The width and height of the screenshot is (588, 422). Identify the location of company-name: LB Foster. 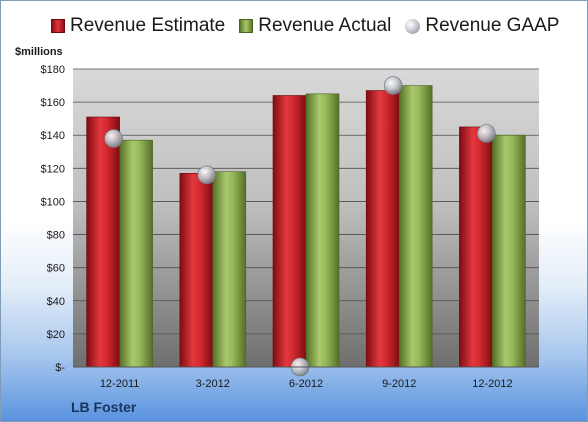
(104, 407).